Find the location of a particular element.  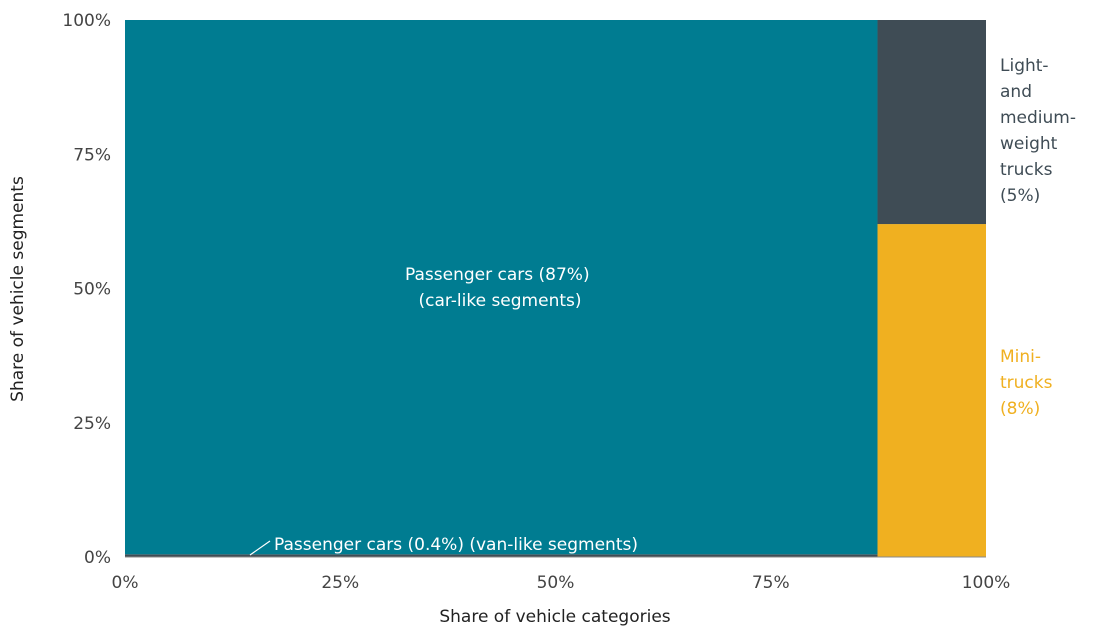

label-line: medium- is located at coordinates (1038, 118).